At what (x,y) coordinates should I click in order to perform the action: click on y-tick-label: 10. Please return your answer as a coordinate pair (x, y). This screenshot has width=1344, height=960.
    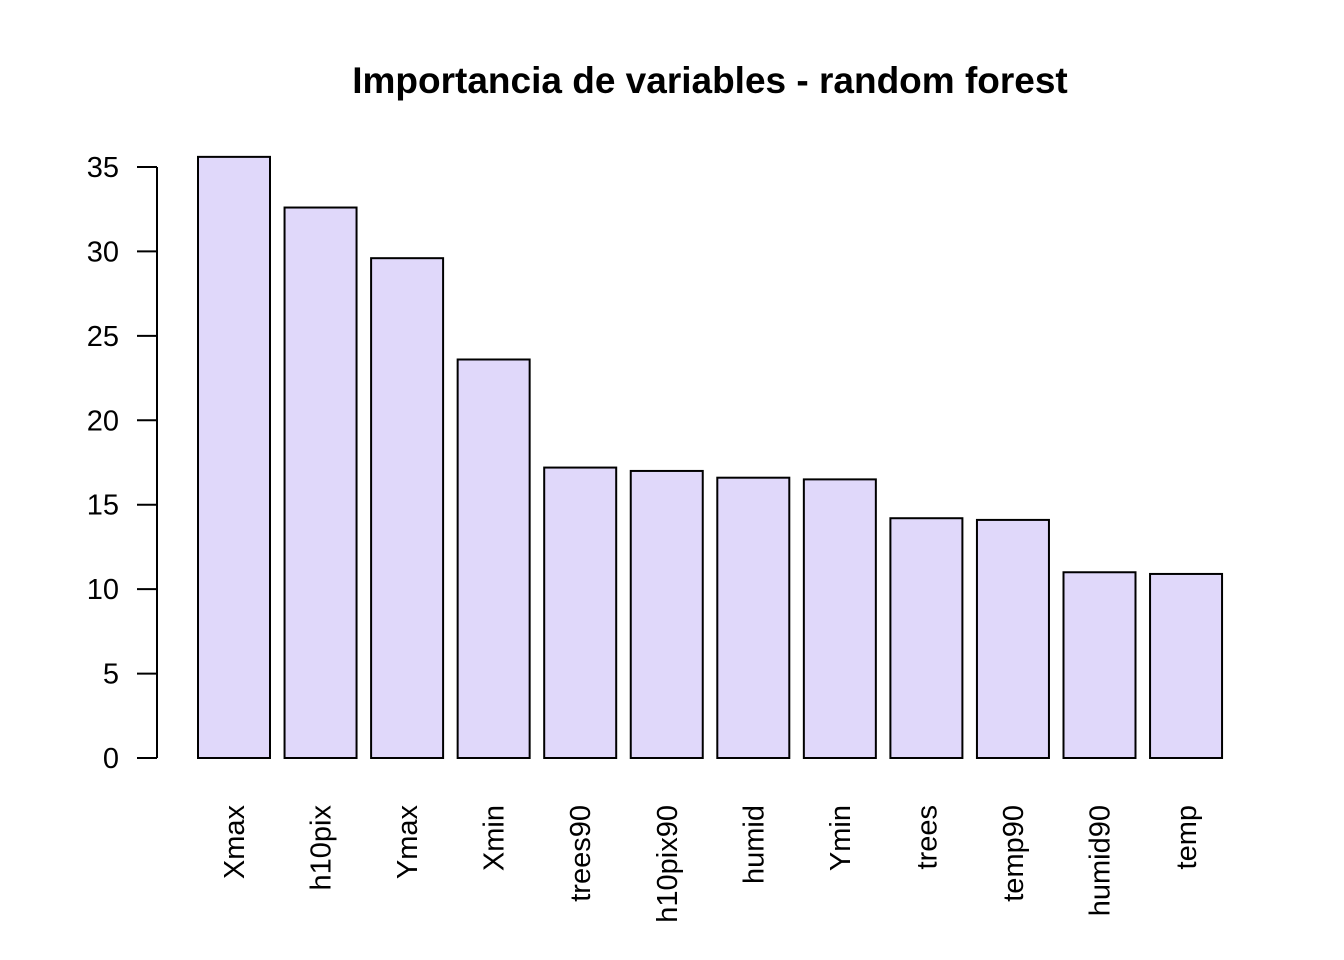
    Looking at the image, I should click on (103, 590).